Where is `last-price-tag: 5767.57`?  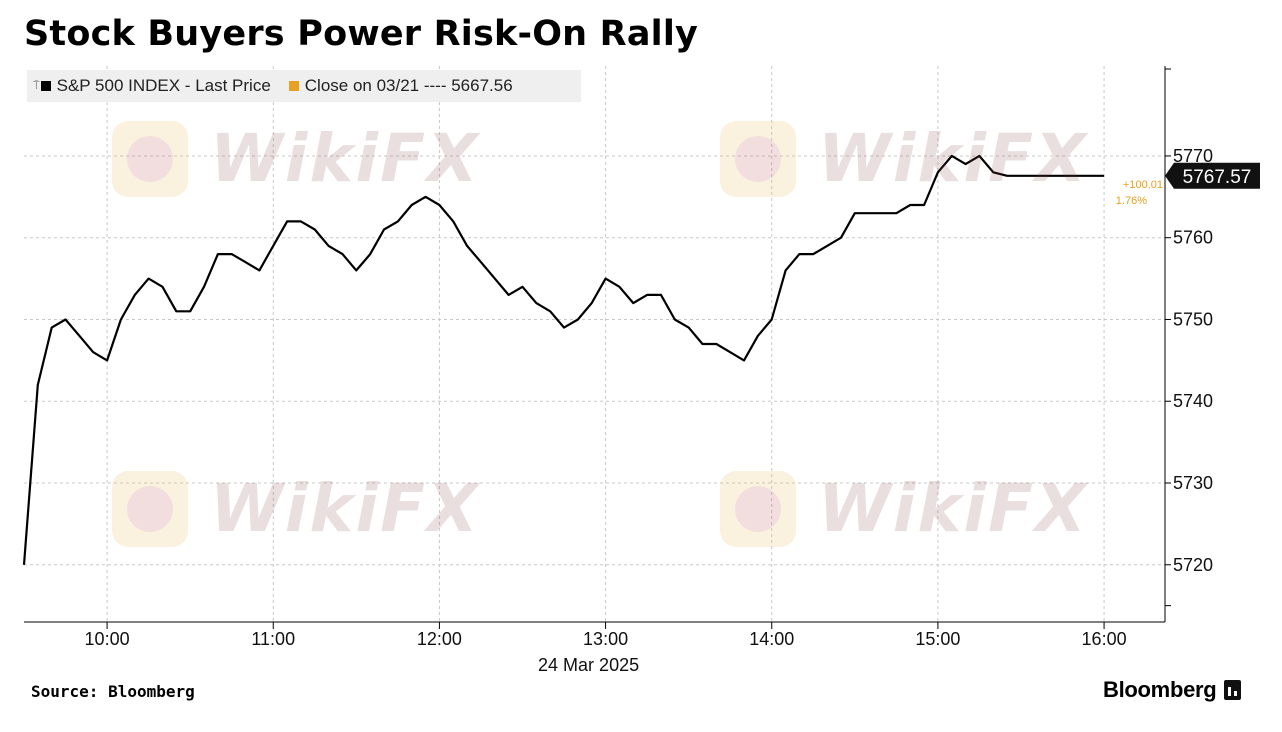 last-price-tag: 5767.57 is located at coordinates (1212, 175).